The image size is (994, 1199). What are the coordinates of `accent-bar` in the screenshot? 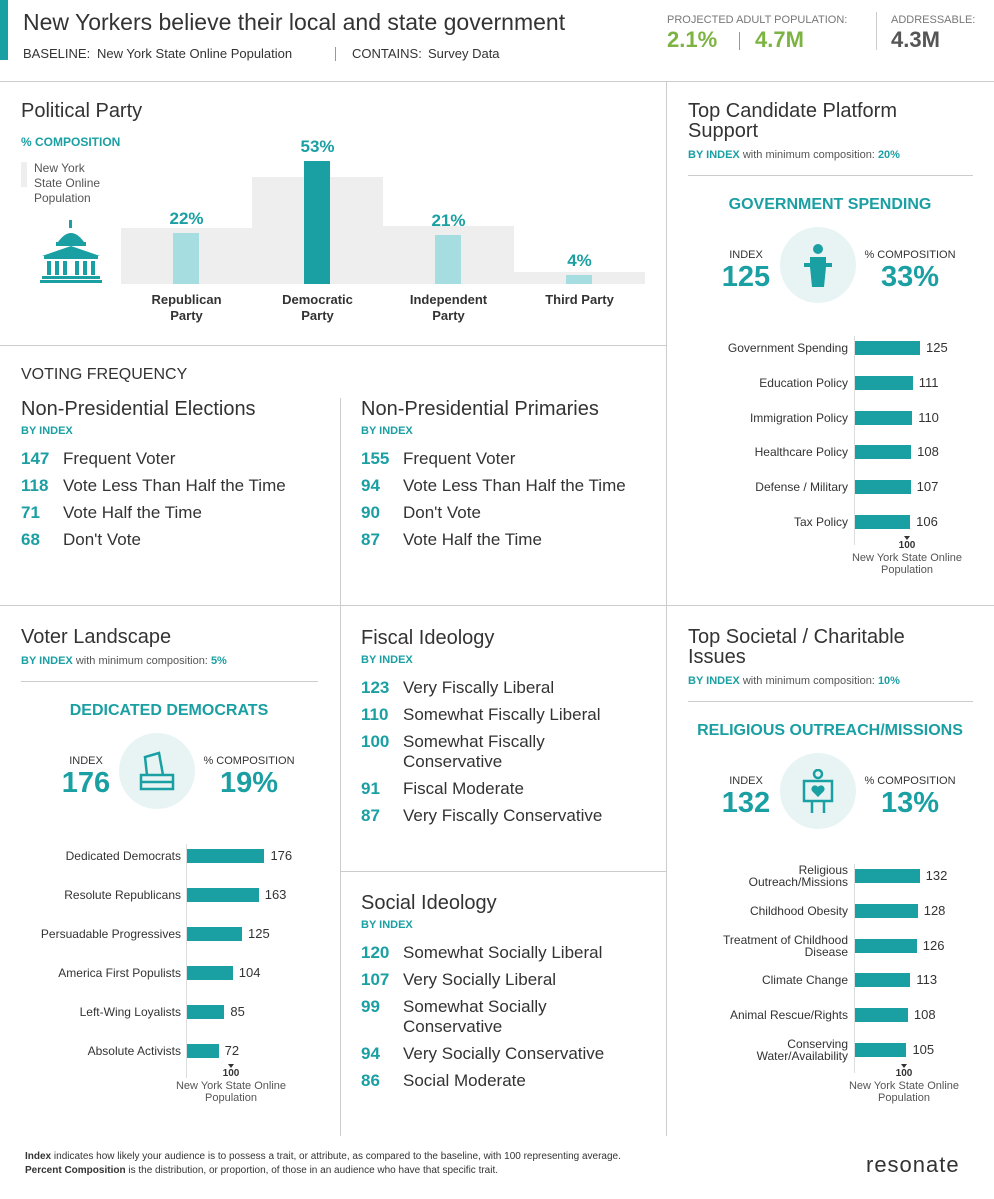 It's located at (4, 30).